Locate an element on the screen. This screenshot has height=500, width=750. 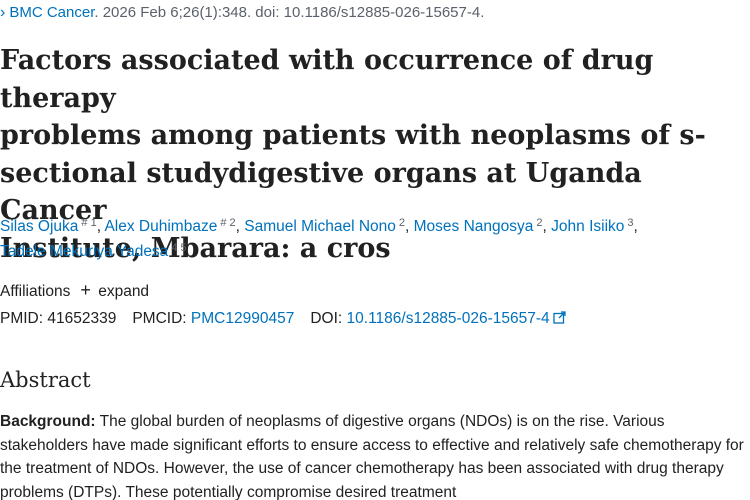
expand-affiliations-button: + expand is located at coordinates (115, 290).